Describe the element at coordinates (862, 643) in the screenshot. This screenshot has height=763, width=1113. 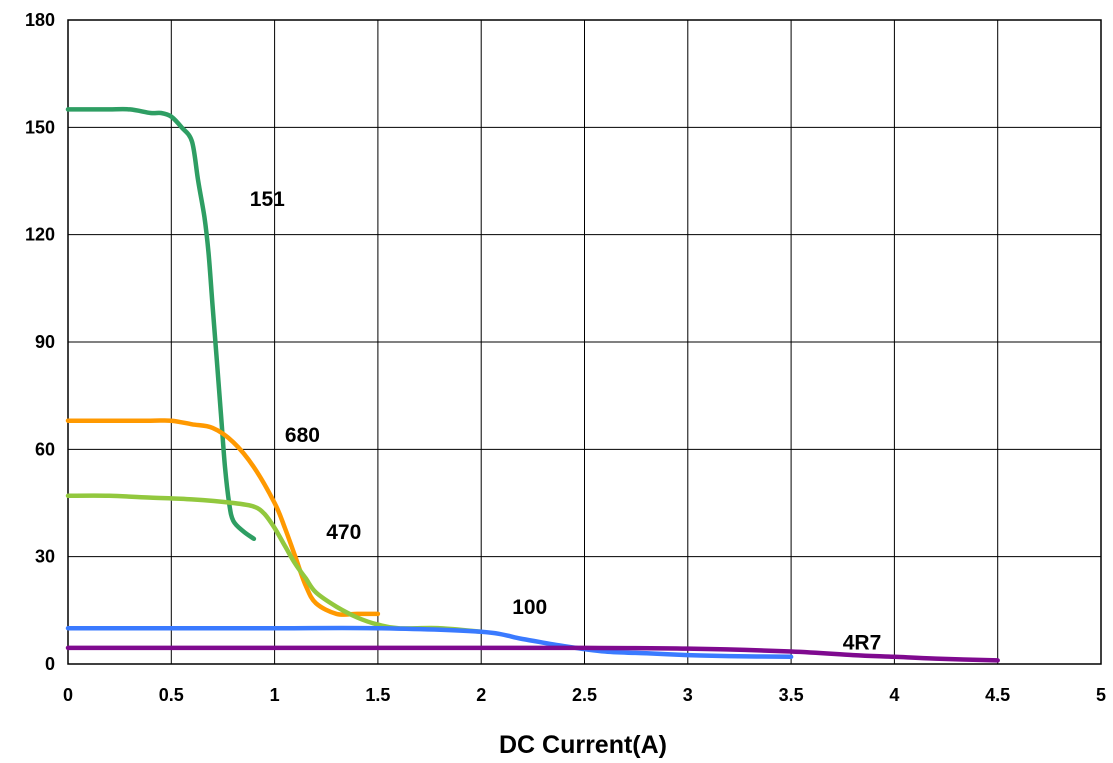
I see `series-label-4R7: 4R7` at that location.